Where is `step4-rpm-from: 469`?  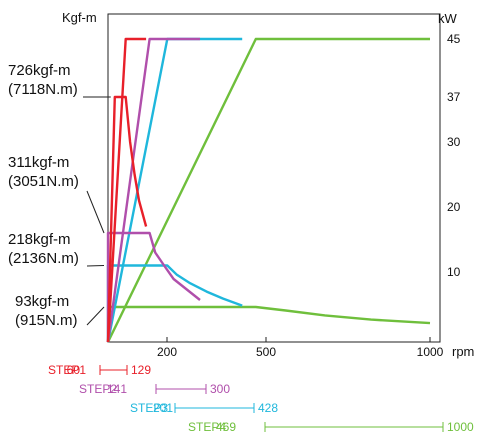 step4-rpm-from: 469 is located at coordinates (226, 427).